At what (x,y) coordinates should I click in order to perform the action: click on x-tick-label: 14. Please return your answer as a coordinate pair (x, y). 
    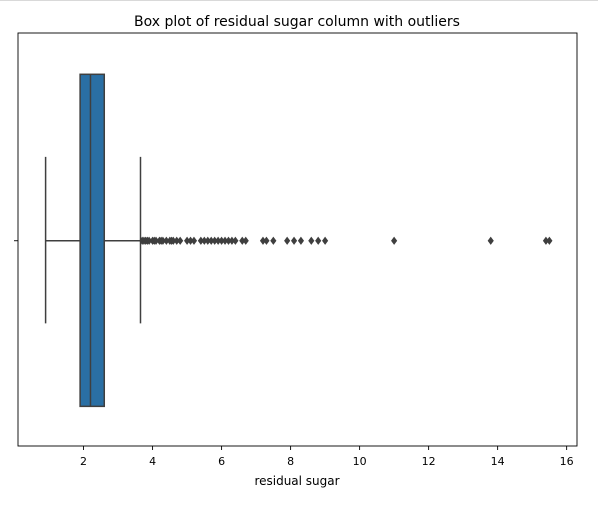
    Looking at the image, I should click on (498, 461).